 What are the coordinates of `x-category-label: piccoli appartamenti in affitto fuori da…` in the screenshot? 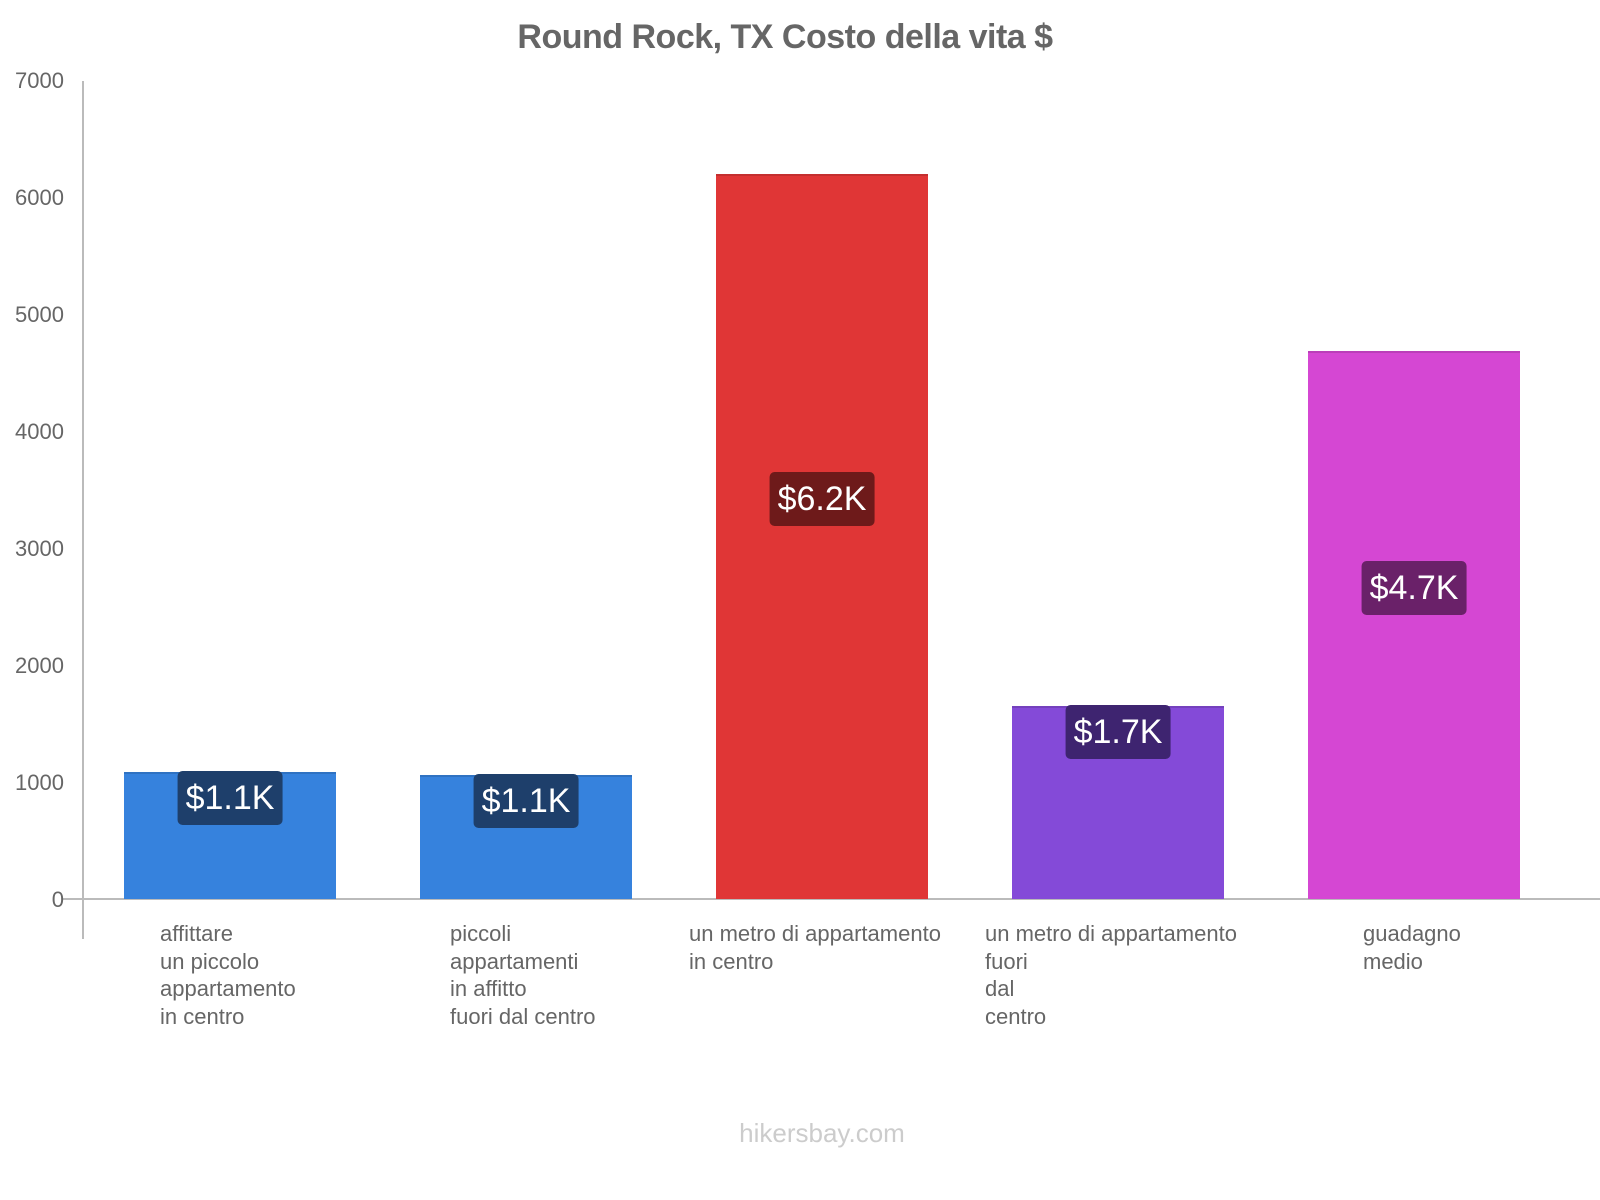 It's located at (523, 975).